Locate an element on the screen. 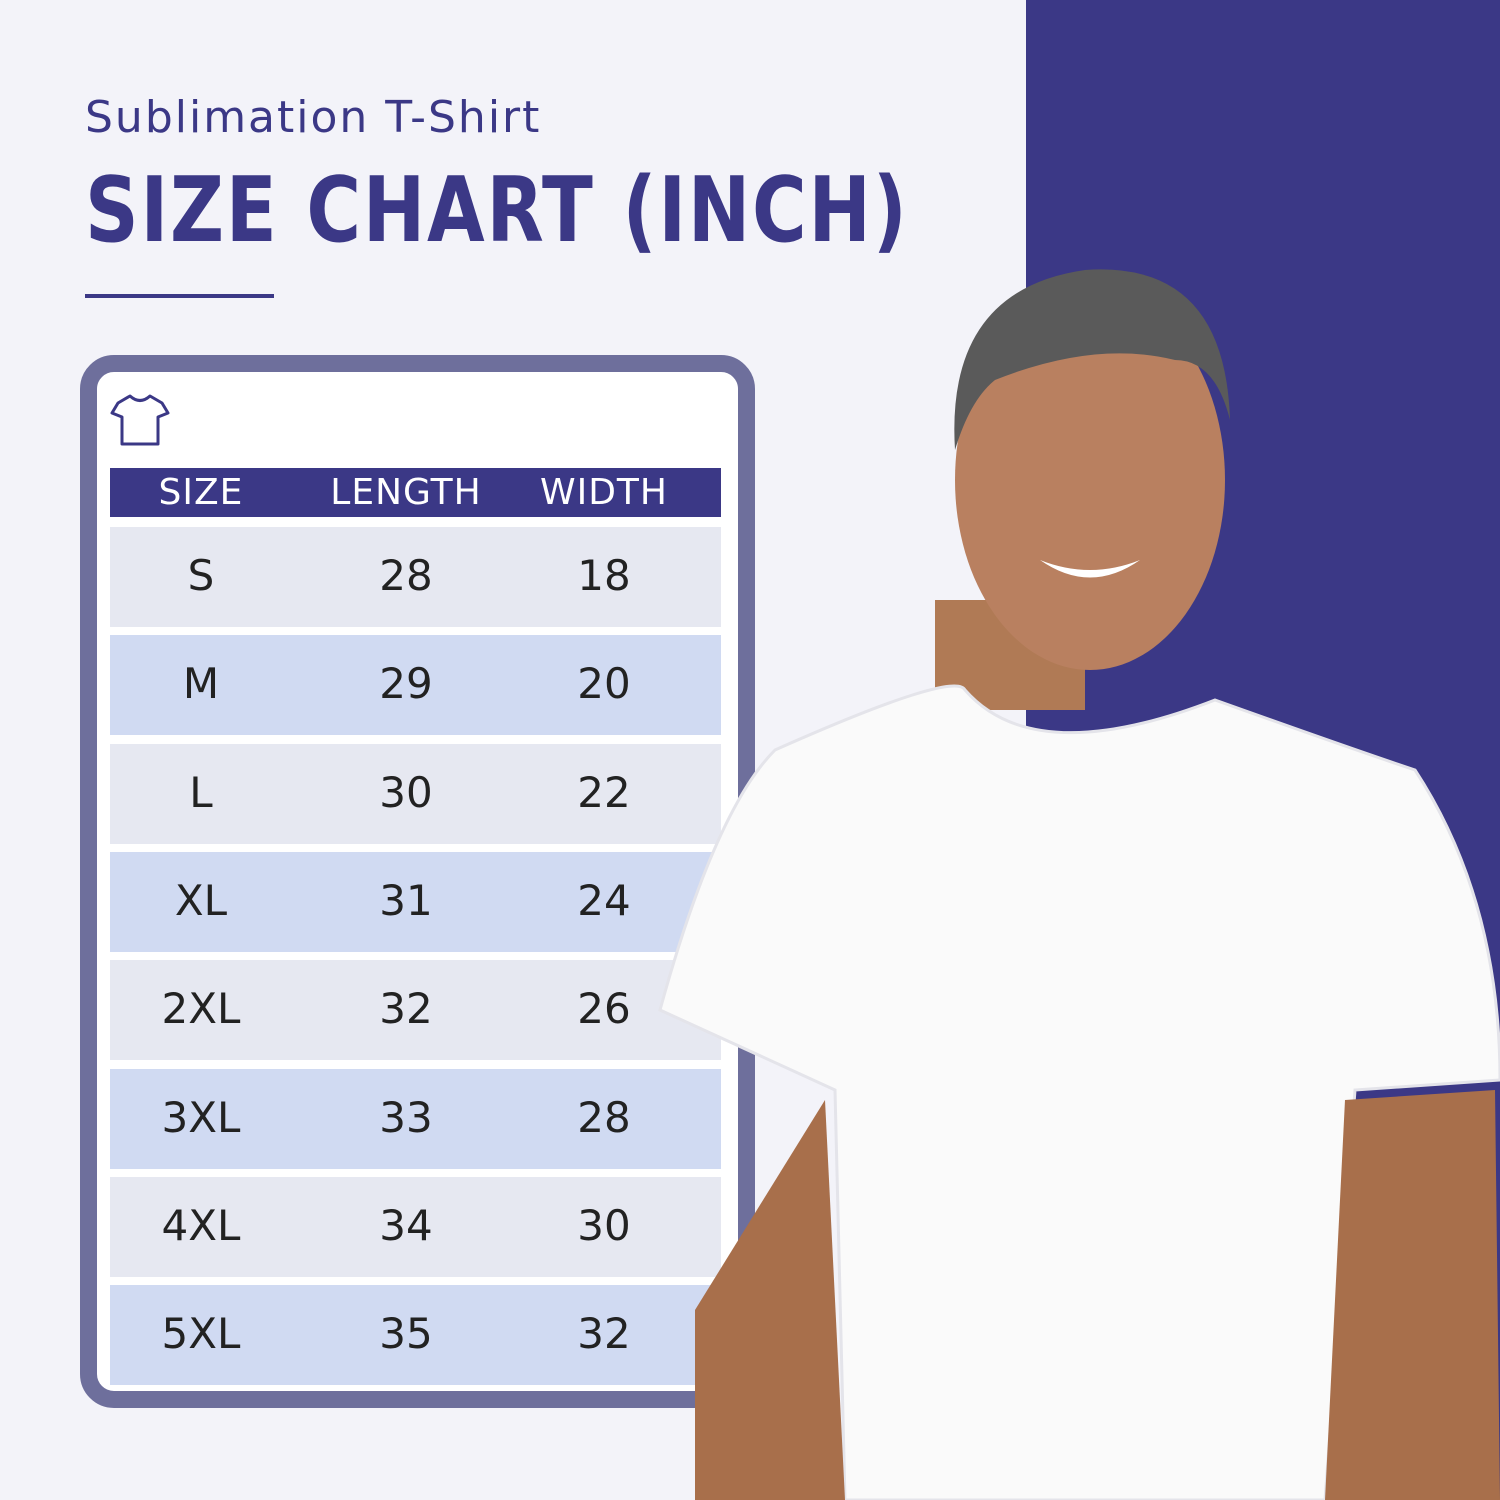 This screenshot has height=1500, width=1500. right-arm is located at coordinates (1412, 1295).